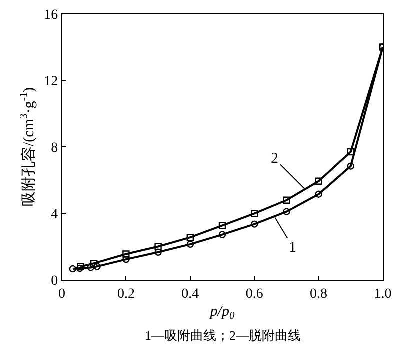  Describe the element at coordinates (274, 159) in the screenshot. I see `annotation: 2` at that location.